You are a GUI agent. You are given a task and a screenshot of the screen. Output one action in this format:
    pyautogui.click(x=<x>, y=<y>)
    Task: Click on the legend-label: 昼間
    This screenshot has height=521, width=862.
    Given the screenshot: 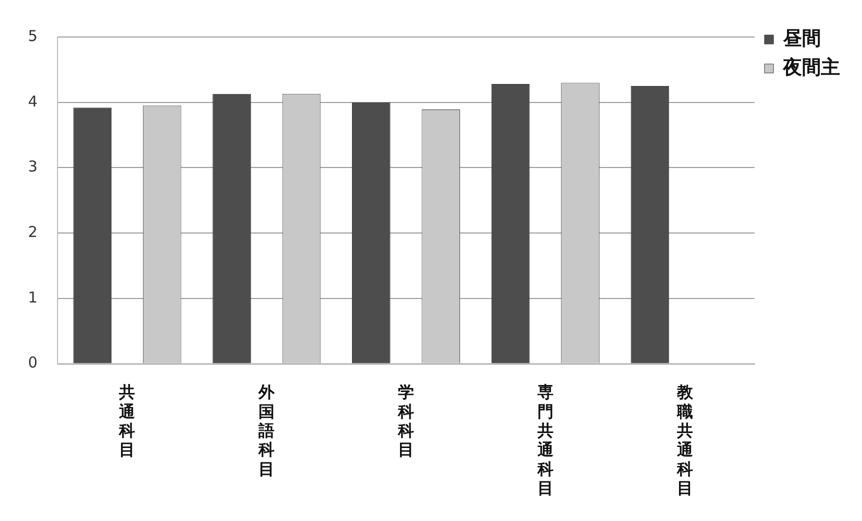 What is the action you would take?
    pyautogui.click(x=801, y=38)
    